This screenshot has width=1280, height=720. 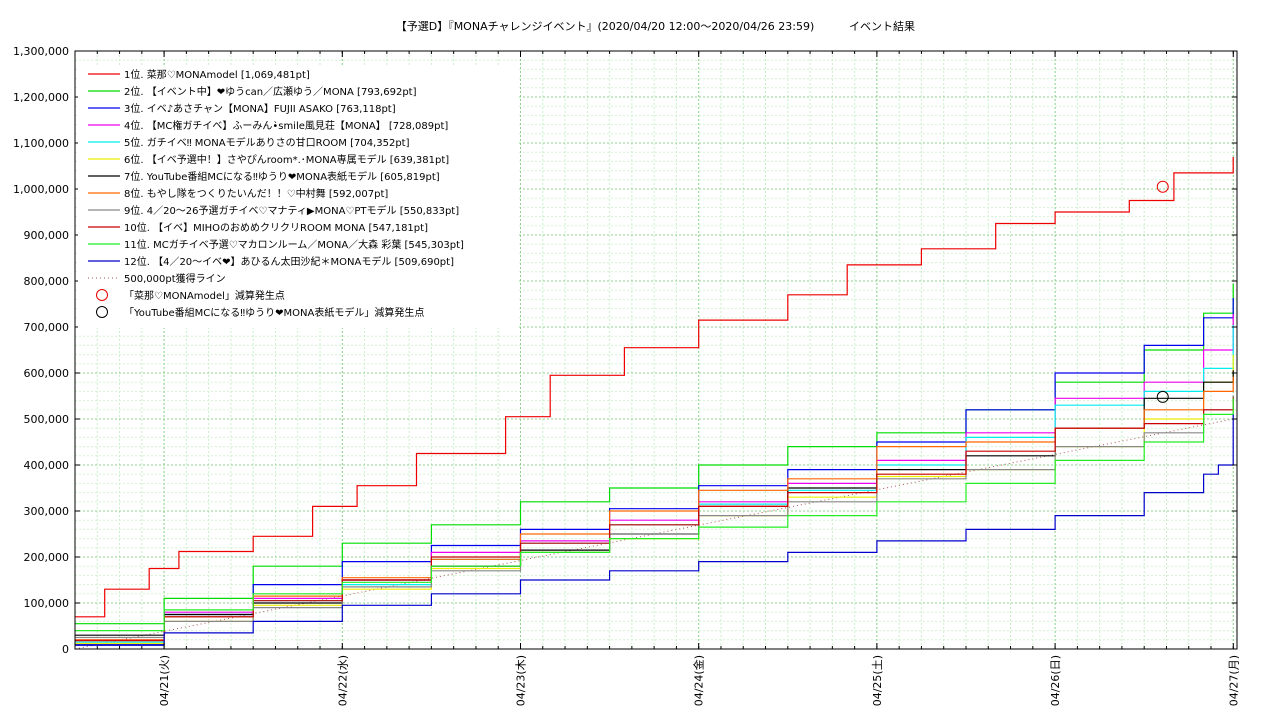 I want to click on x-tick-label: 04/27(月), so click(x=1233, y=680).